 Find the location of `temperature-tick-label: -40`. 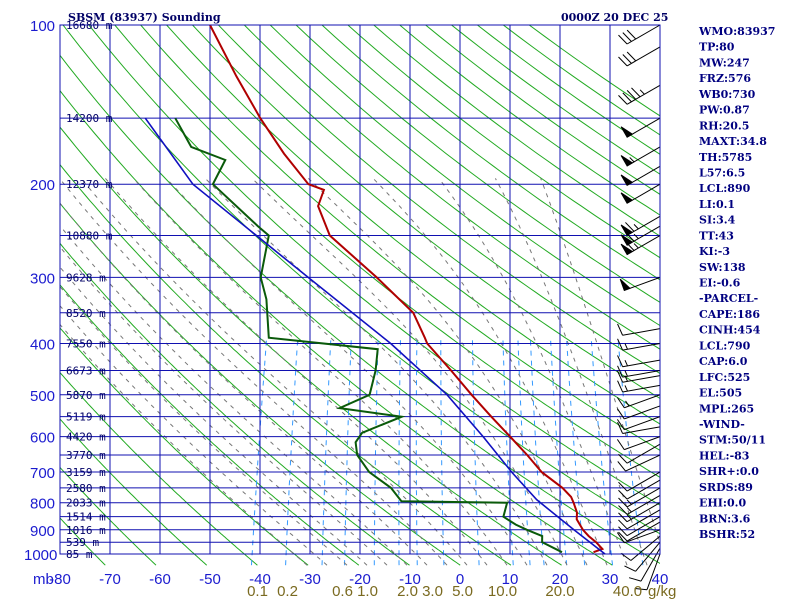

temperature-tick-label: -40 is located at coordinates (260, 579).